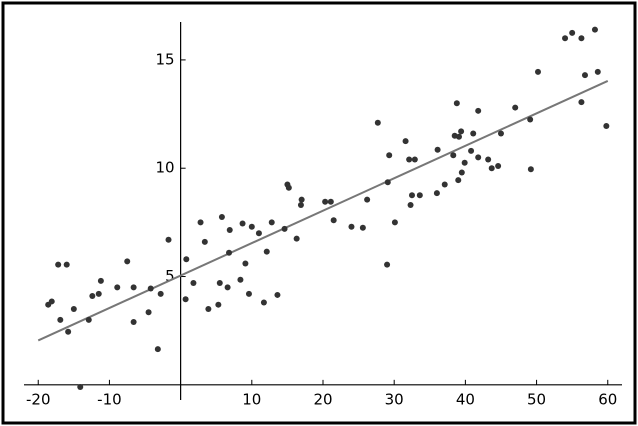 This screenshot has width=638, height=426. Describe the element at coordinates (536, 399) in the screenshot. I see `x-tick-label: 50` at that location.